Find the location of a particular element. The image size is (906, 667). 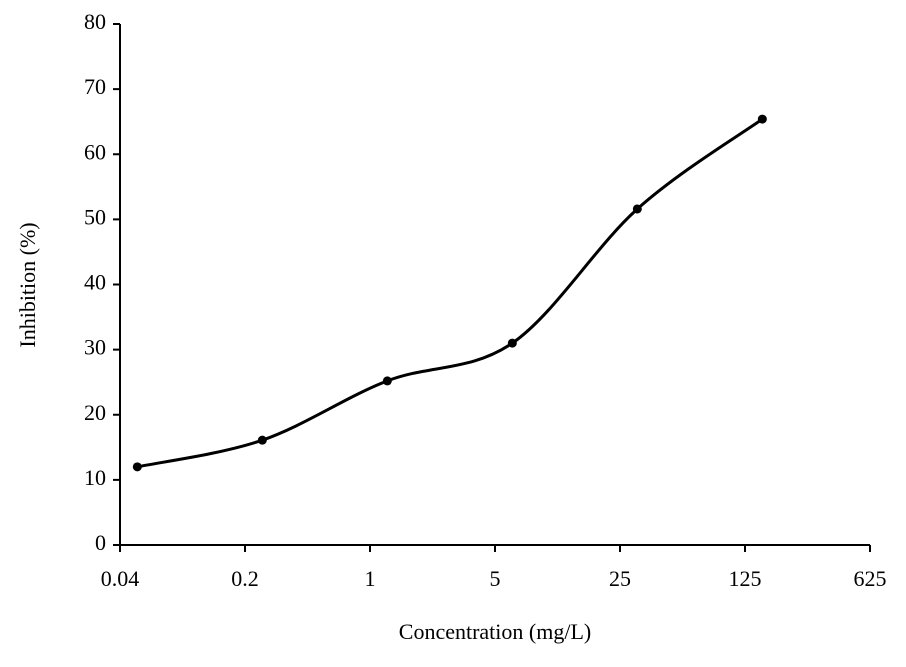

y-tick-label: 70 is located at coordinates (95, 86).